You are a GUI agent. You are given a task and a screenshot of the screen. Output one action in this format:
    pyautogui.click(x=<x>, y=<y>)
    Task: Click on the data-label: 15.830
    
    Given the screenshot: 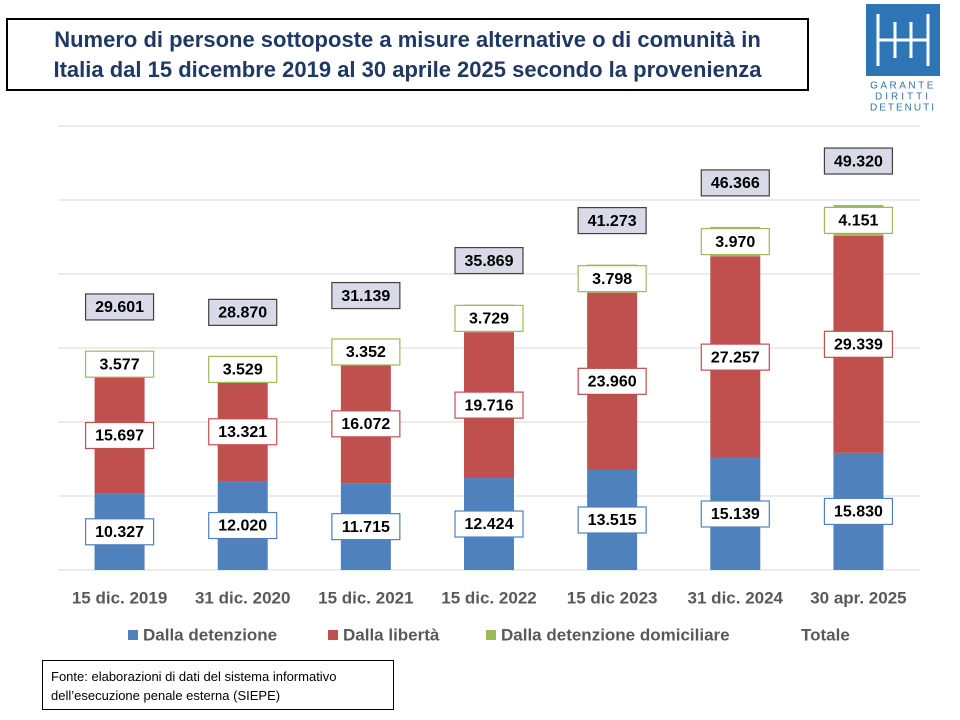 What is the action you would take?
    pyautogui.click(x=858, y=512)
    